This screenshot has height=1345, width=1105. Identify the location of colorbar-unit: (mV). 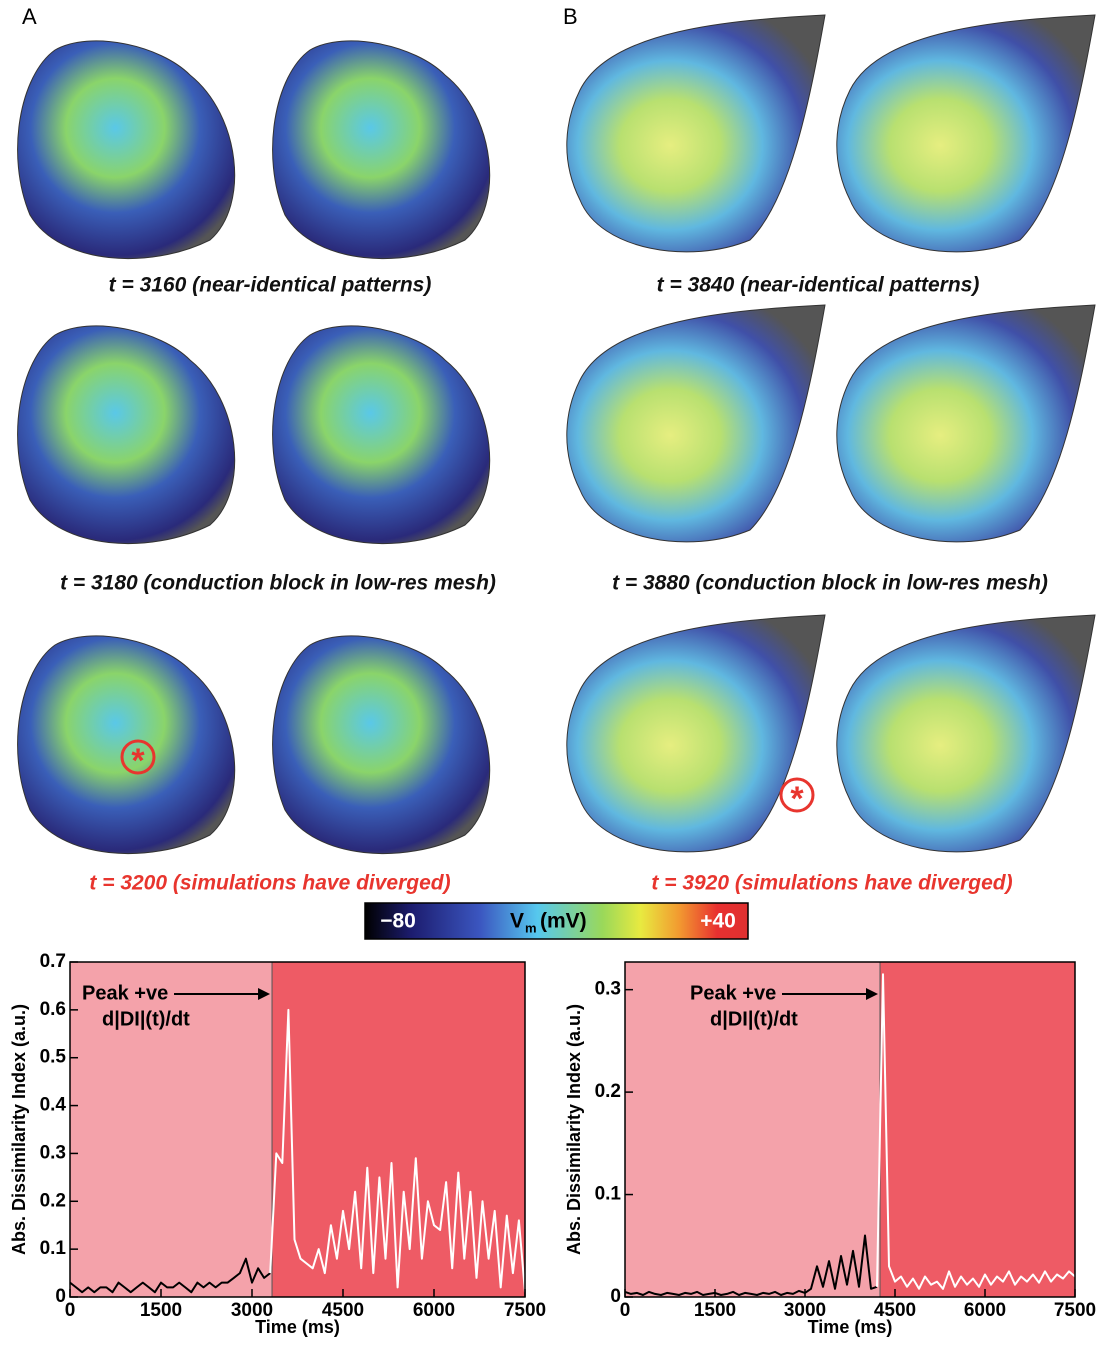
(563, 921).